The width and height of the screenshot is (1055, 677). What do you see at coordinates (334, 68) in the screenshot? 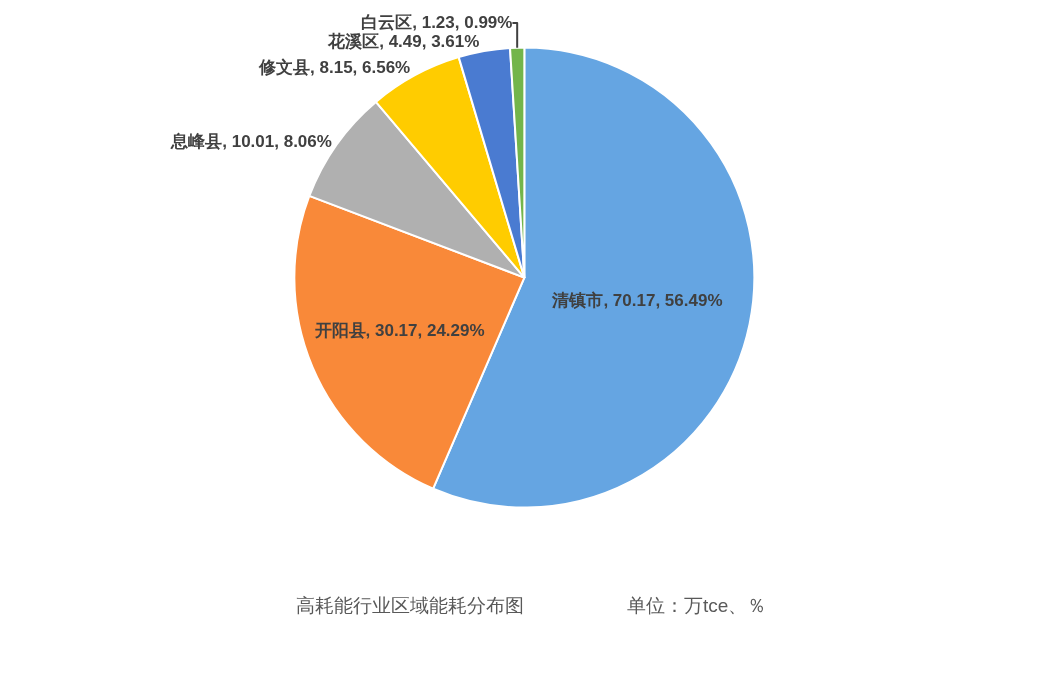
I see `slice-label: 修文县, 8.15, 6.56%` at bounding box center [334, 68].